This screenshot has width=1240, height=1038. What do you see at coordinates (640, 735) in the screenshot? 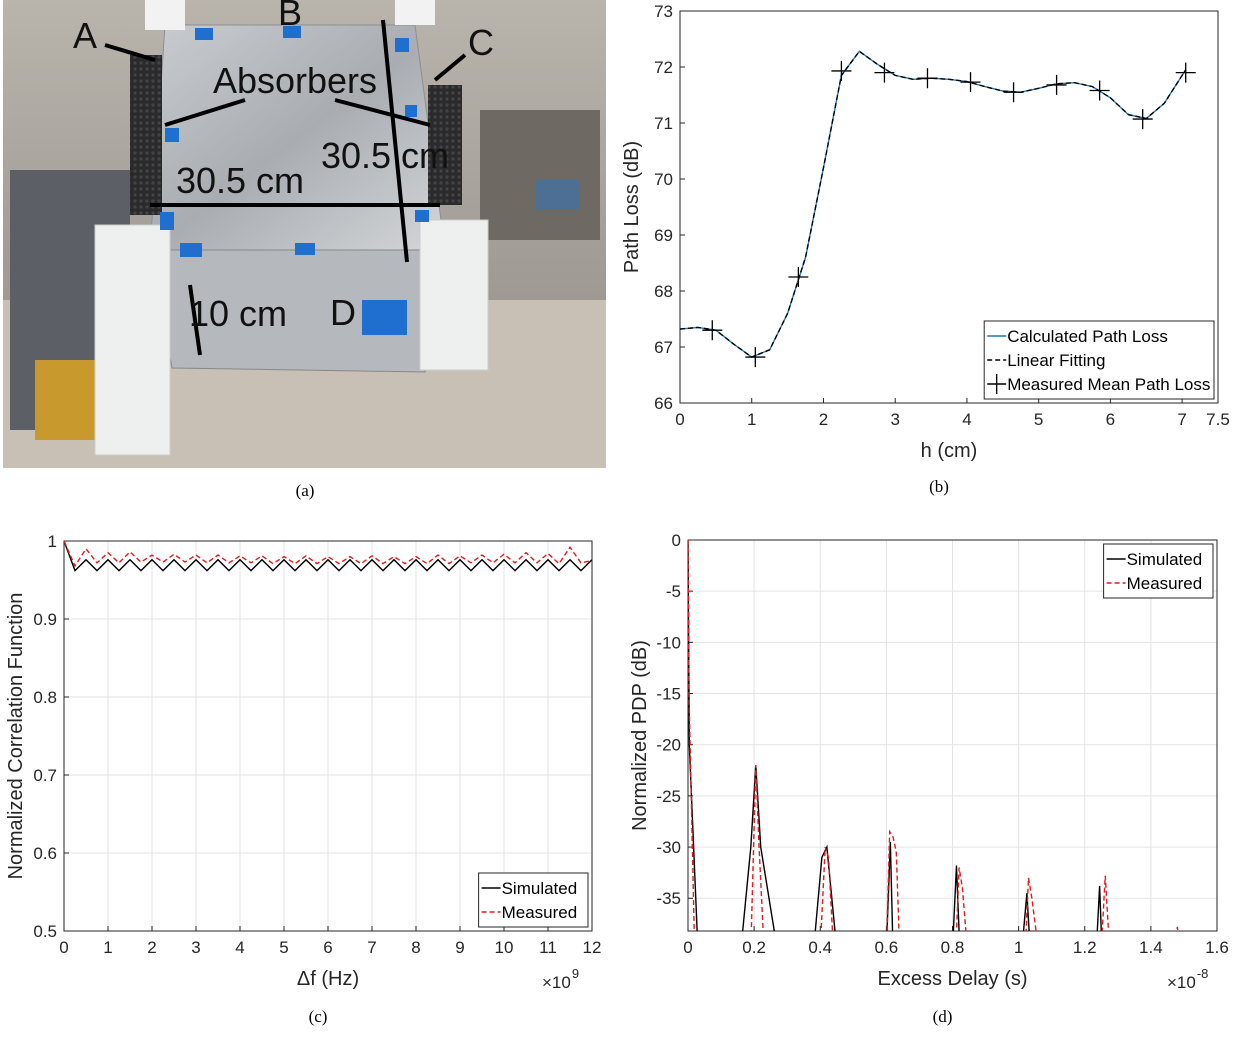
I see `y-axis-label: Normalized PDP (dB)` at bounding box center [640, 735].